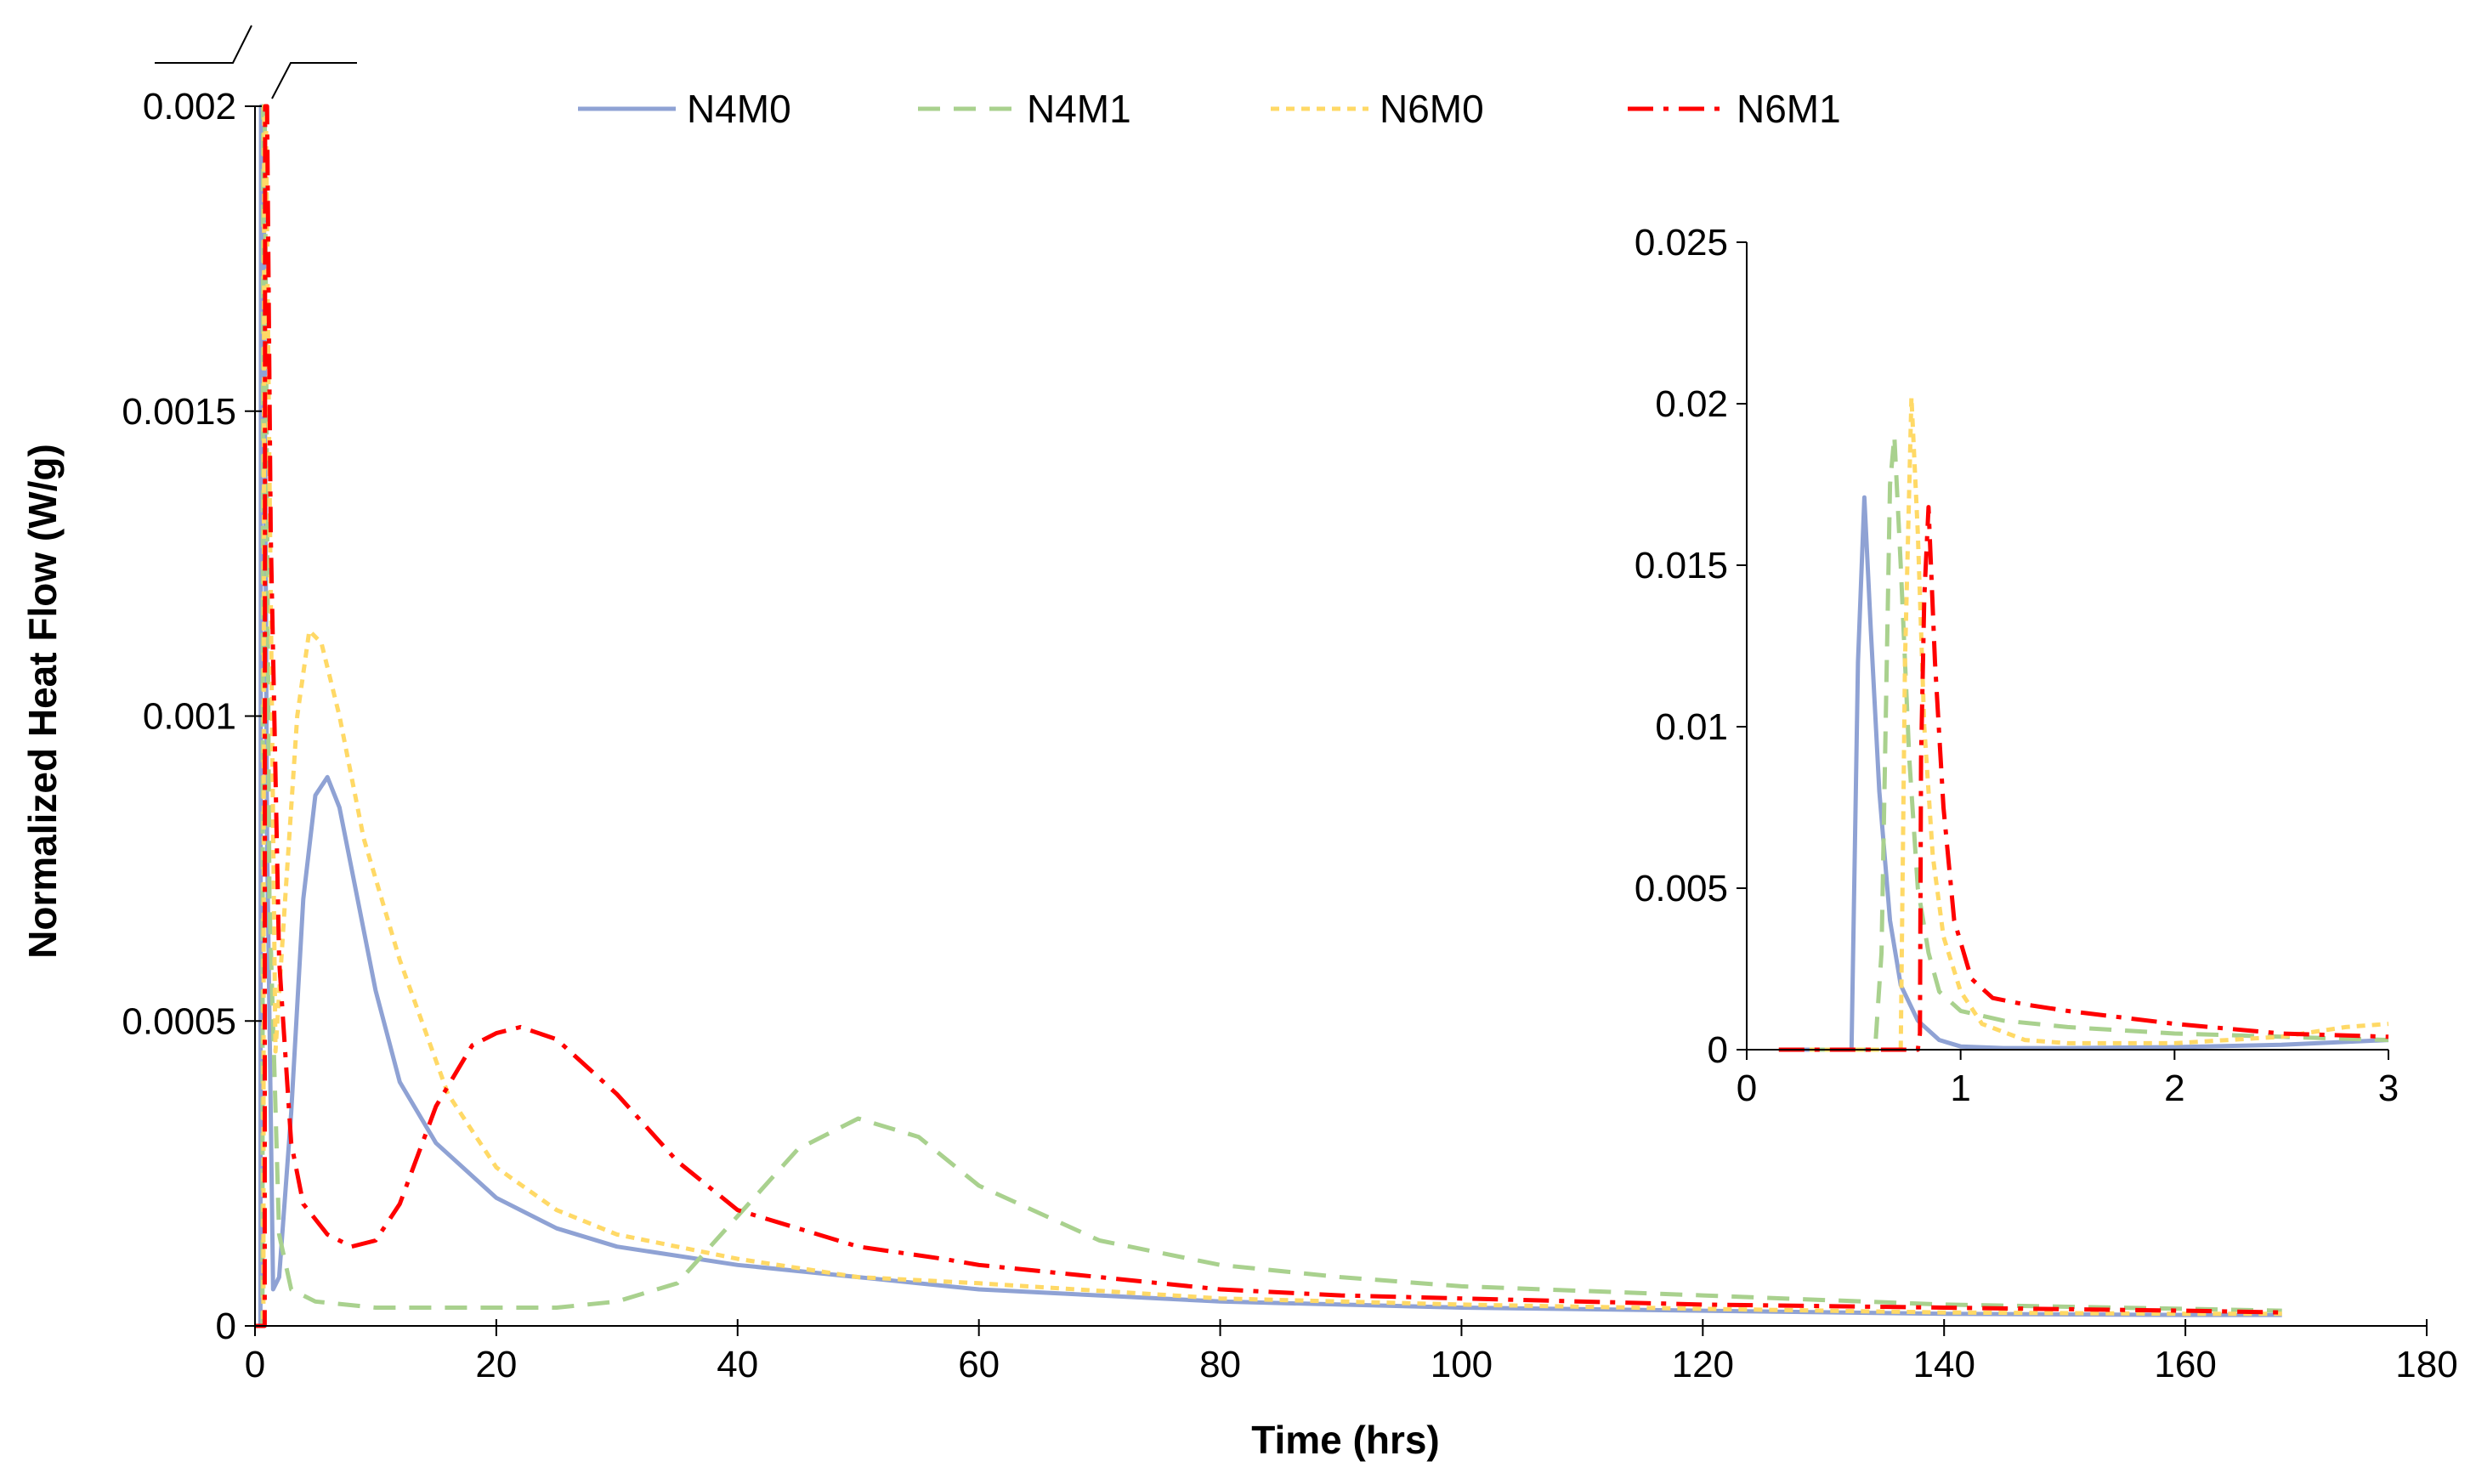 The height and width of the screenshot is (1484, 2476). Describe the element at coordinates (255, 1364) in the screenshot. I see `main-x-tick-label: 0` at that location.